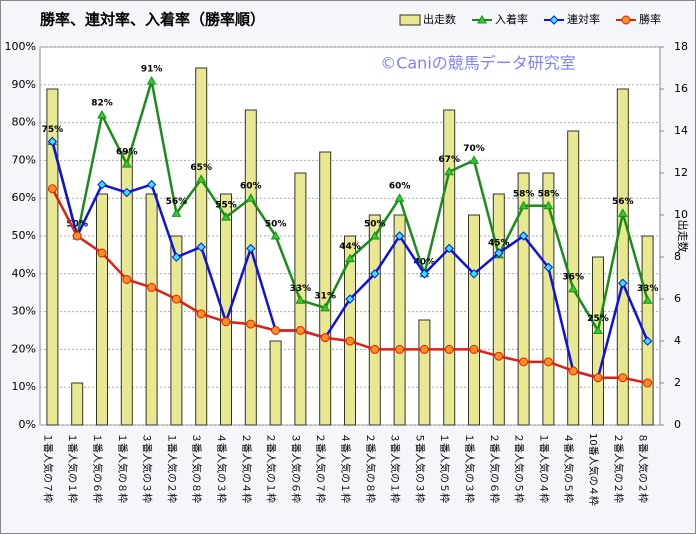 The height and width of the screenshot is (534, 696). I want to click on x-tick-label: ３番人気の６枠, so click(295, 468).